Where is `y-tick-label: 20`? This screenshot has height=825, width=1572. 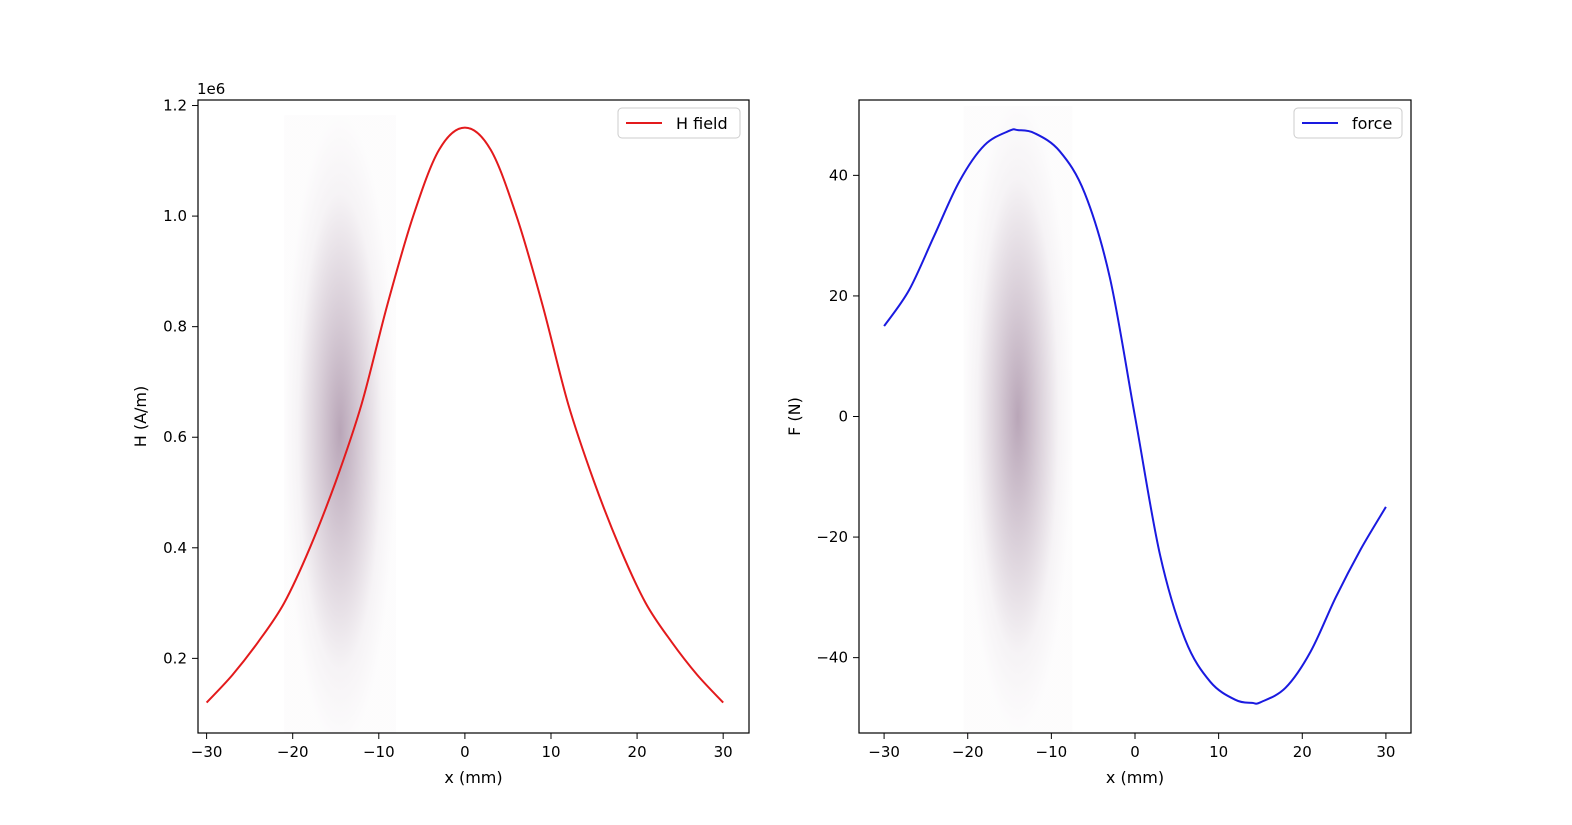
y-tick-label: 20 is located at coordinates (838, 296).